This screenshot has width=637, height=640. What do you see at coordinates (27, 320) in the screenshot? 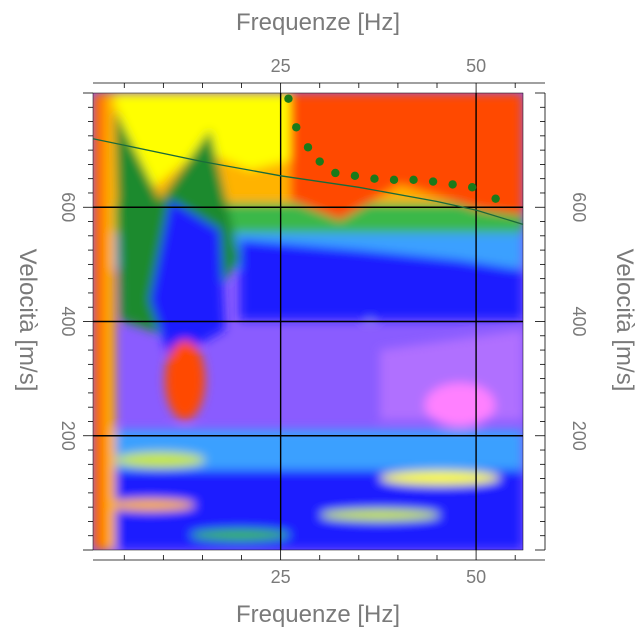
I see `y-axis-title-left: Velocità [m/s]` at bounding box center [27, 320].